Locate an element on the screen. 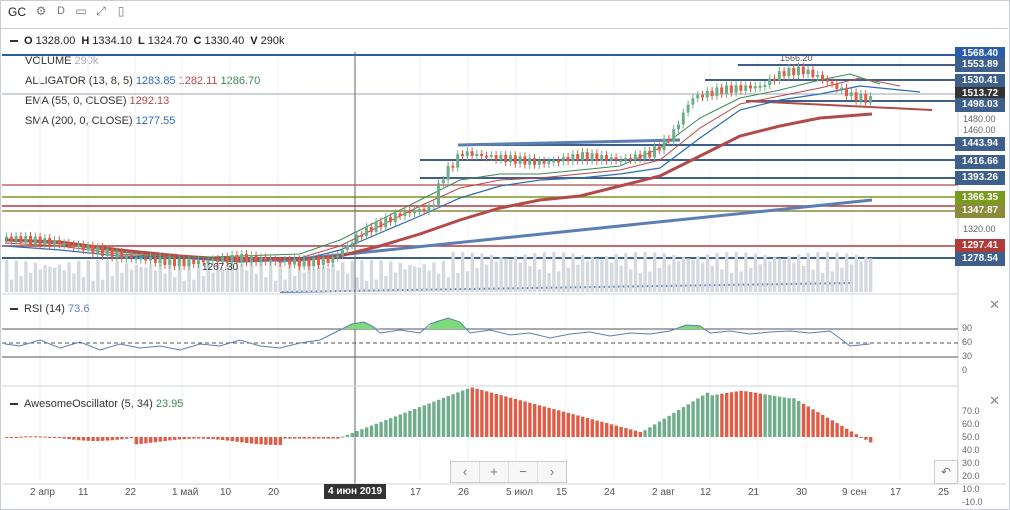 The image size is (1010, 510). price-level-label: 1553.89 is located at coordinates (980, 65).